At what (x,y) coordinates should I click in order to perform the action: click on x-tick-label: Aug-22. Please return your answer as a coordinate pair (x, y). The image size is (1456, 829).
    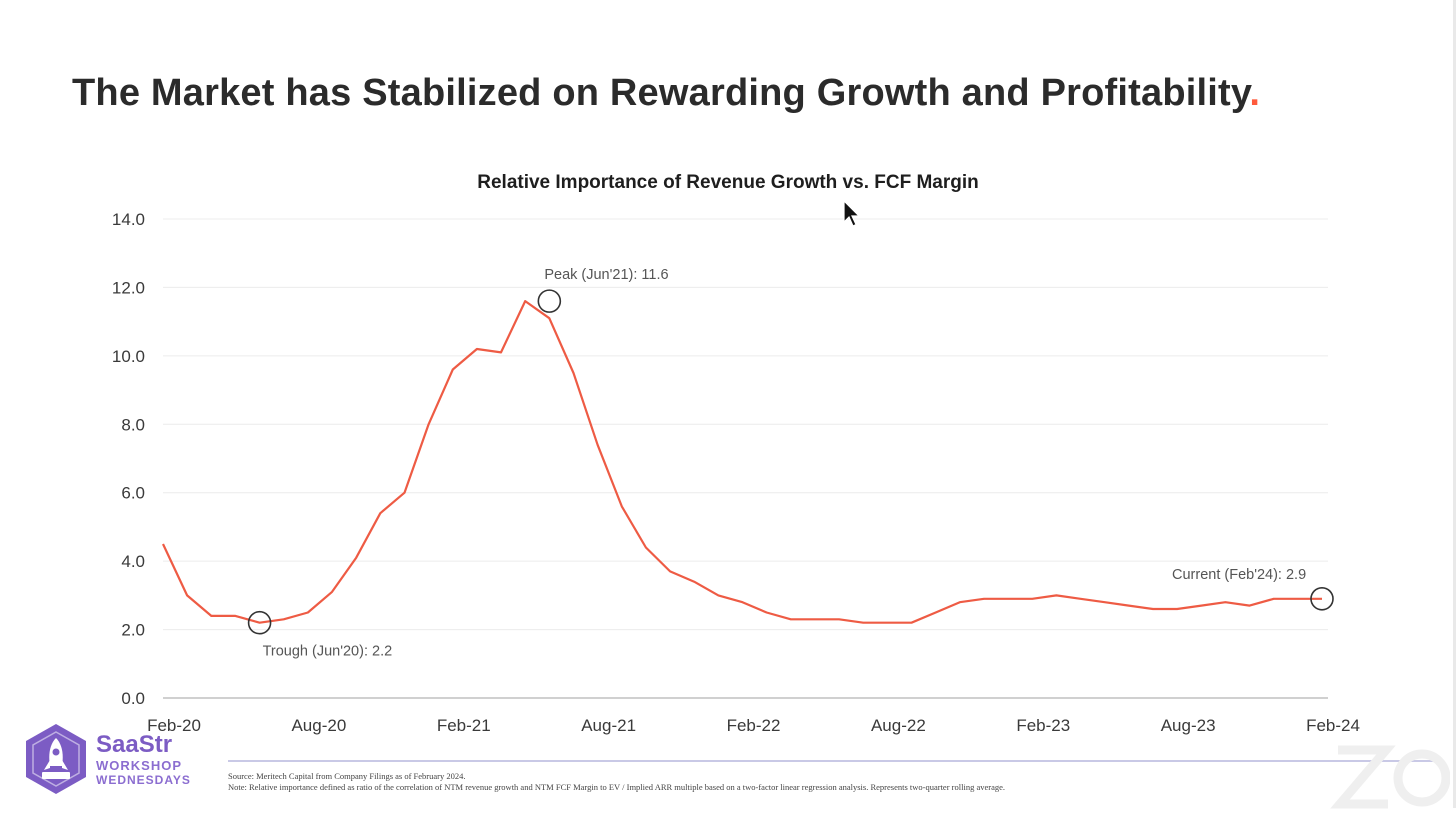
    Looking at the image, I should click on (898, 725).